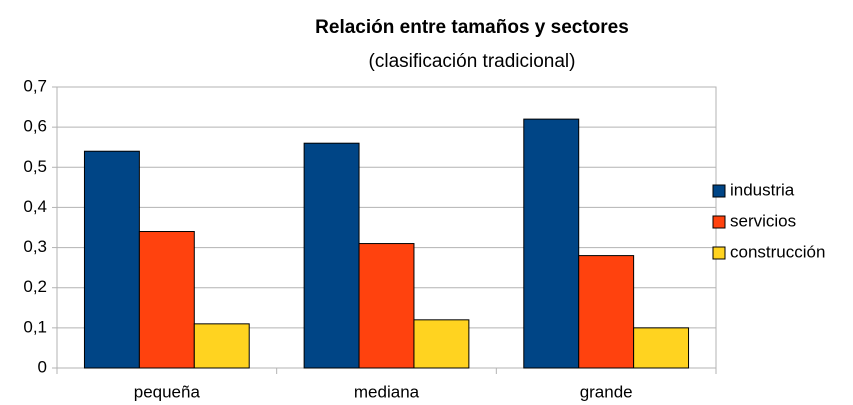 The width and height of the screenshot is (853, 405). What do you see at coordinates (42, 366) in the screenshot?
I see `y-tick-label: 0` at bounding box center [42, 366].